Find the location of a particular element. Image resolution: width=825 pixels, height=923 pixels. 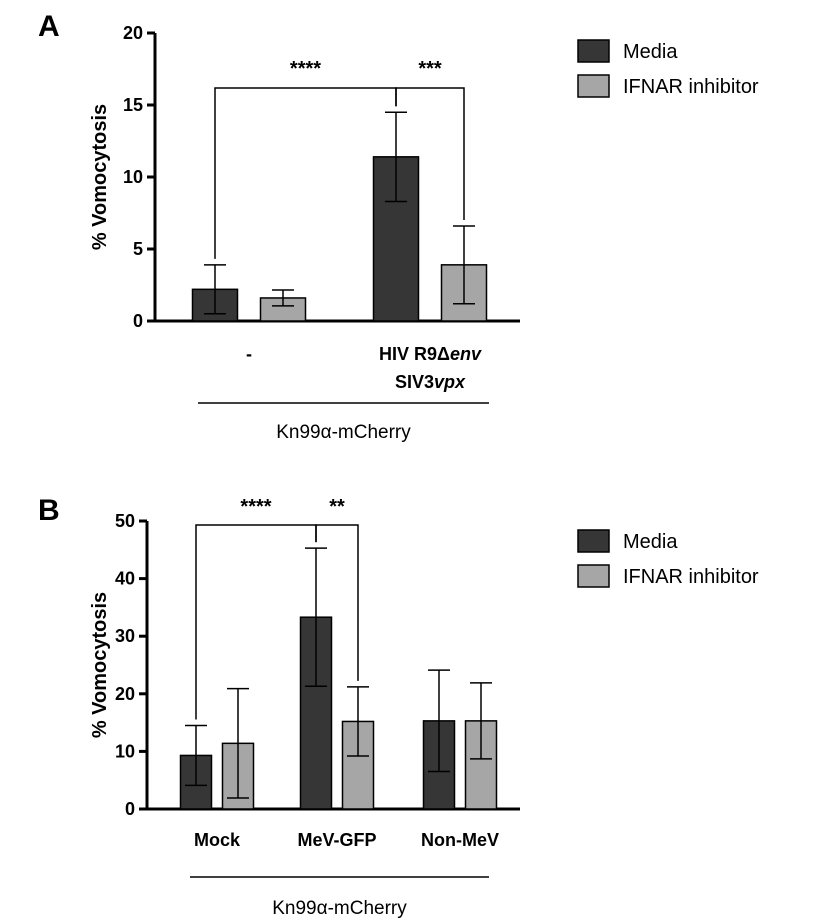

category-label: MeV-GFP is located at coordinates (336, 840).